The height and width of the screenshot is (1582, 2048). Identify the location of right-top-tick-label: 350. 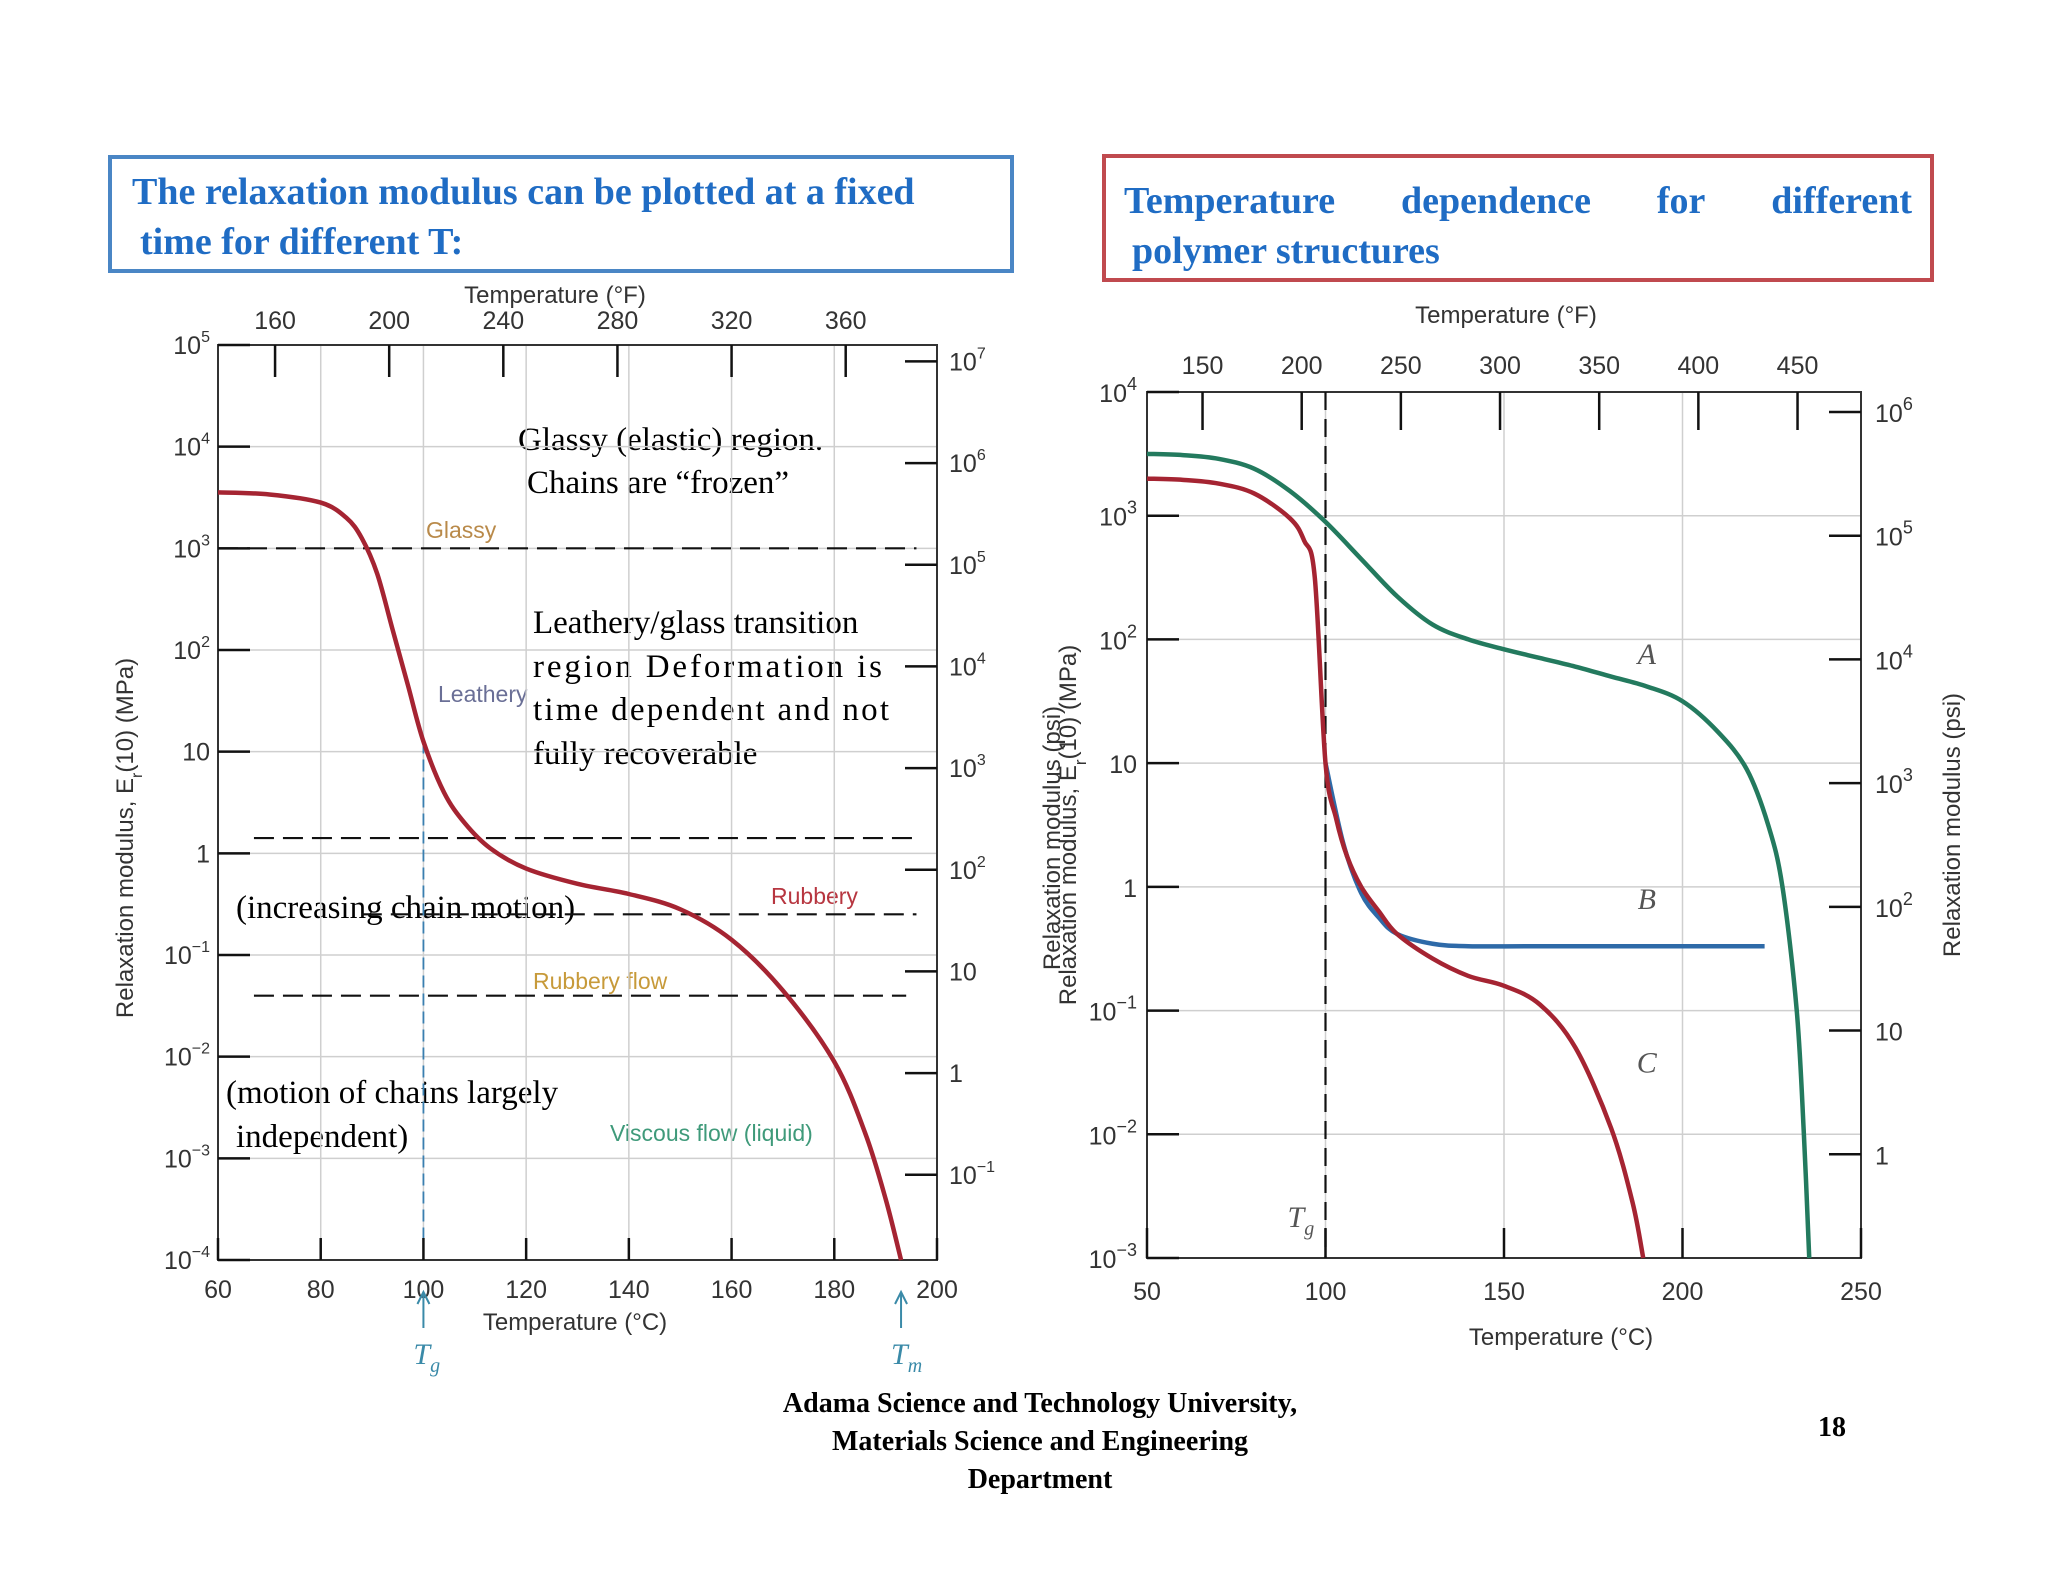
(1599, 366).